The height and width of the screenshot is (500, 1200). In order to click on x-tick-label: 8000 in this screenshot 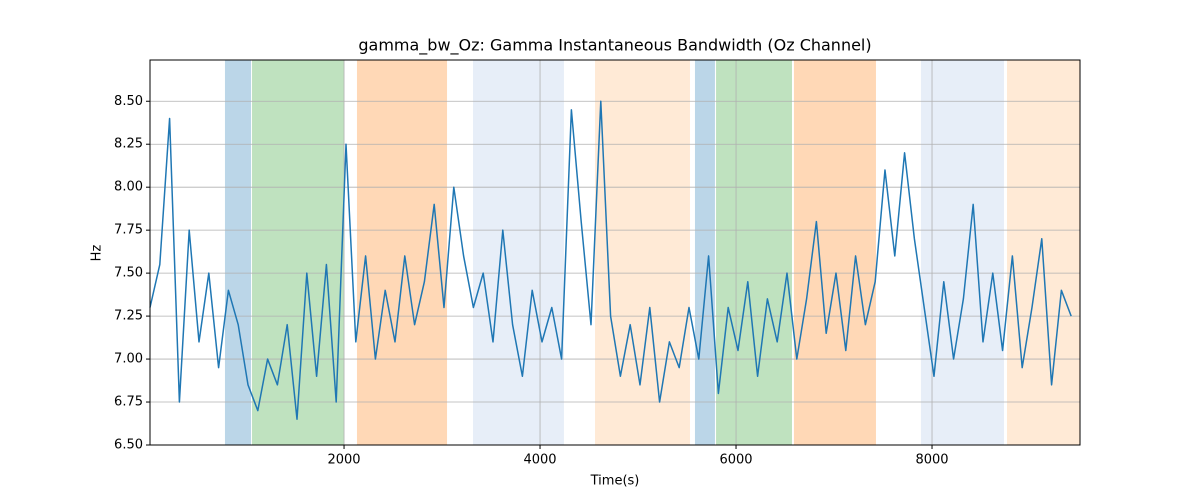, I will do `click(931, 460)`.